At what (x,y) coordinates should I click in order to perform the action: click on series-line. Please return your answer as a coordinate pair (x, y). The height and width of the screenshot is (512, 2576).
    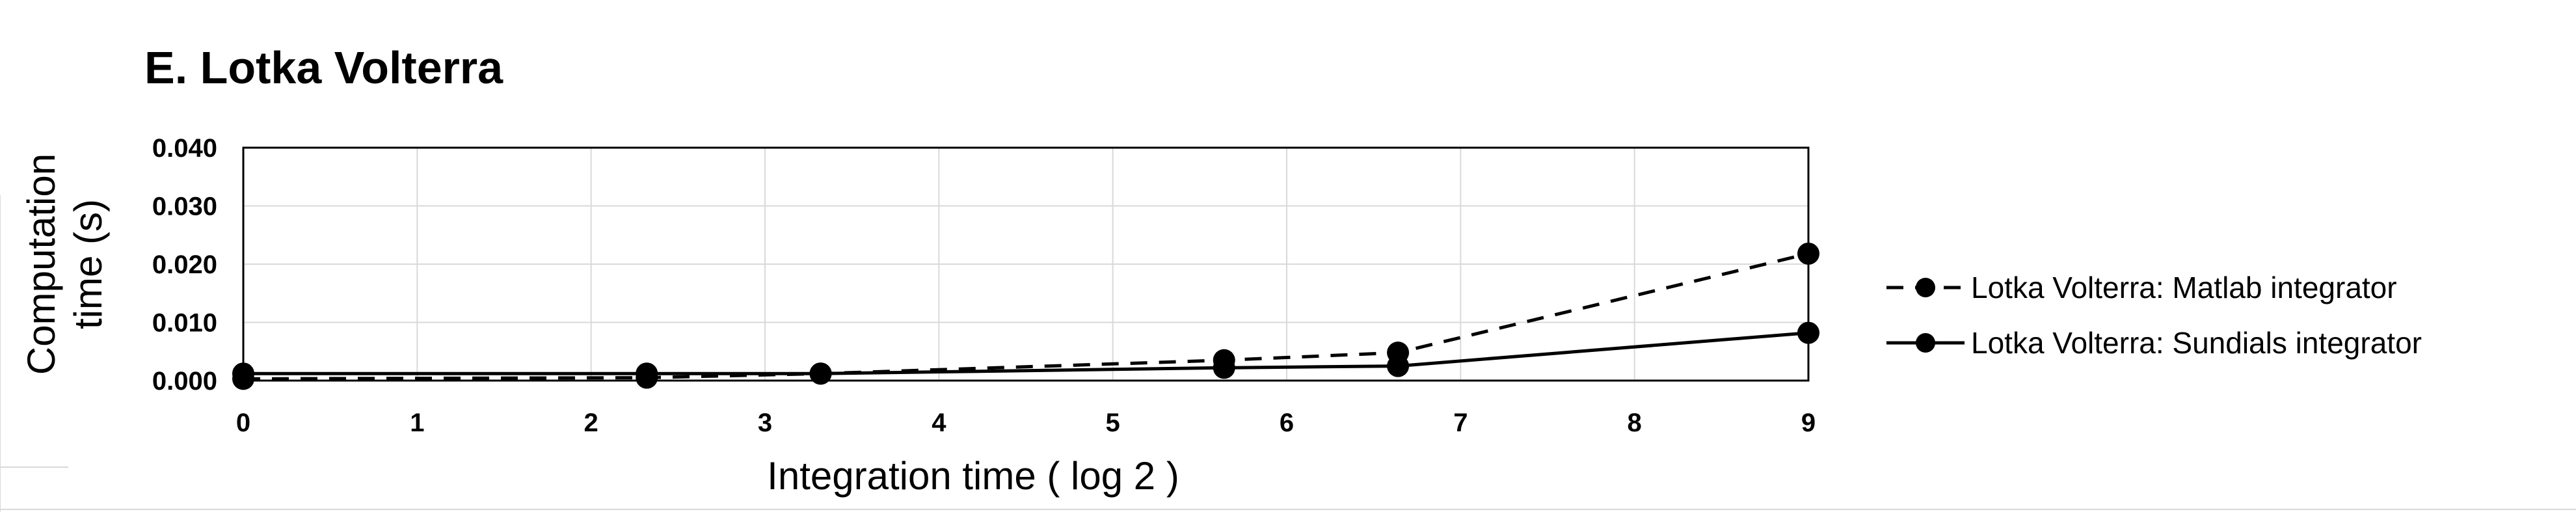
    Looking at the image, I should click on (1026, 353).